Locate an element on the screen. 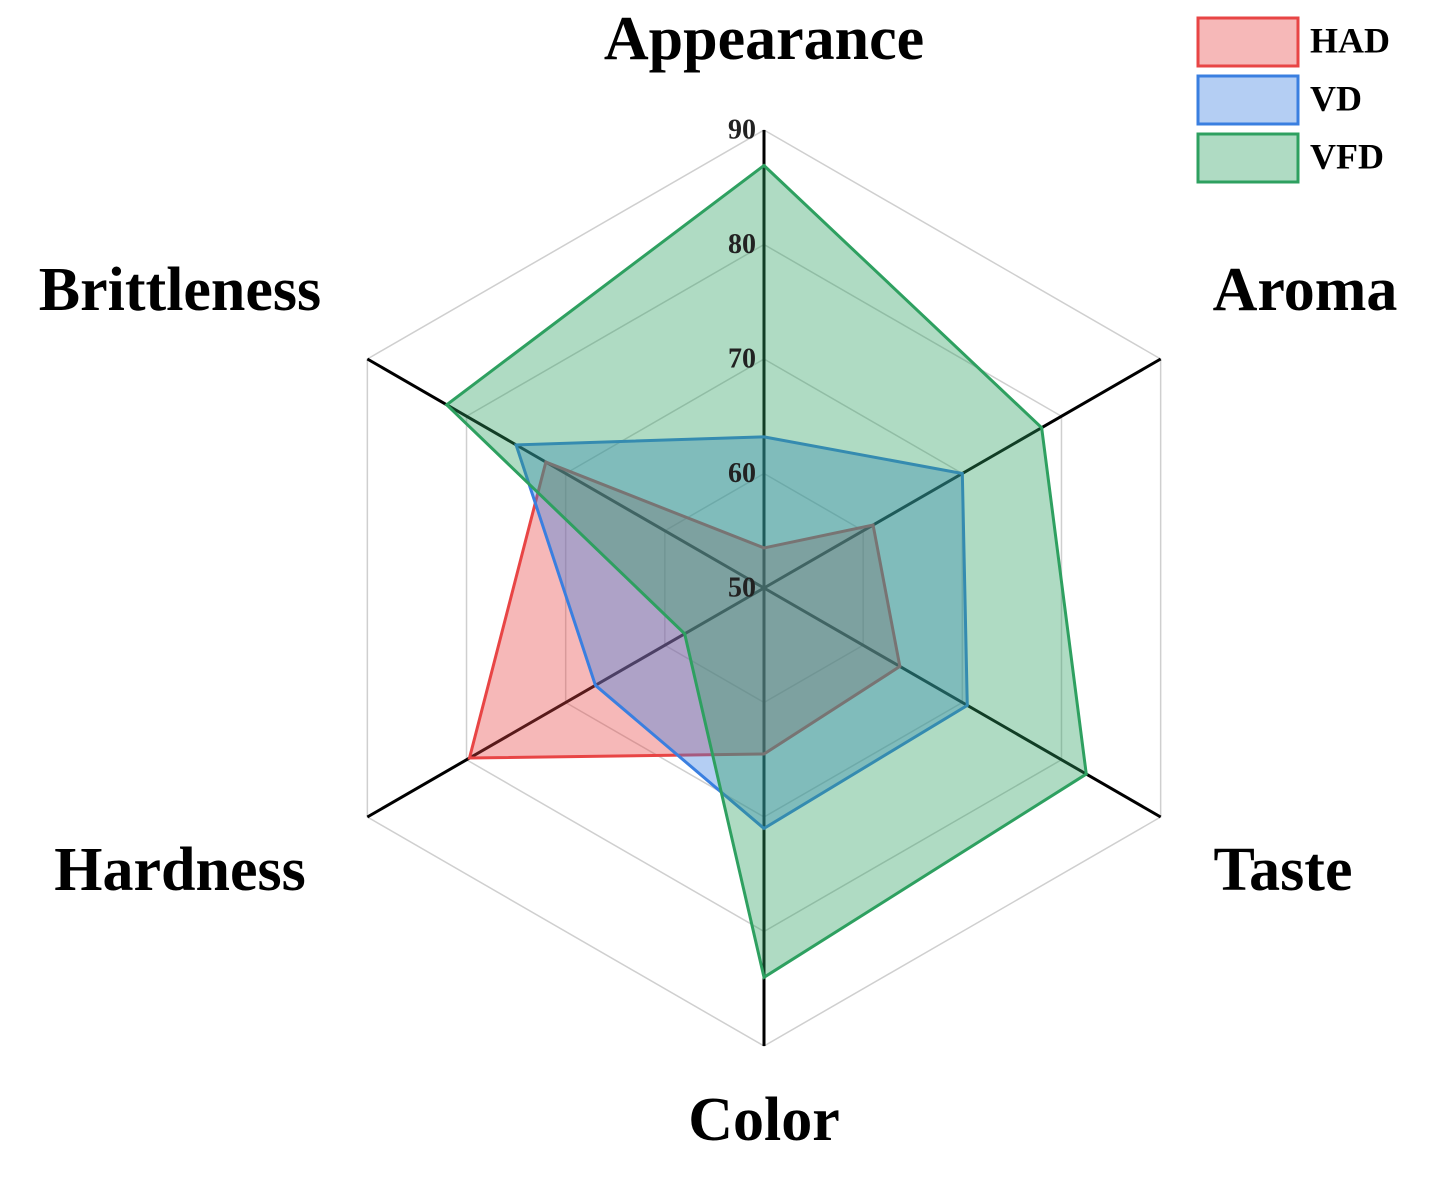  r-tick-label: 80 is located at coordinates (742, 244).